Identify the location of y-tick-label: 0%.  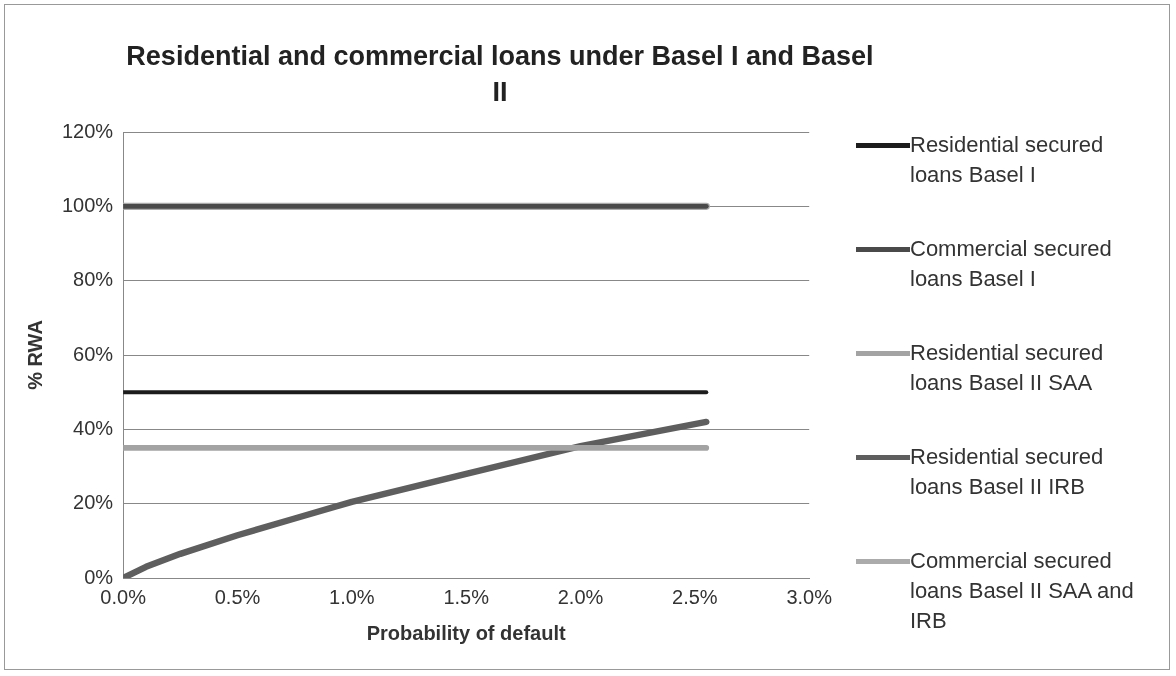
(99, 576).